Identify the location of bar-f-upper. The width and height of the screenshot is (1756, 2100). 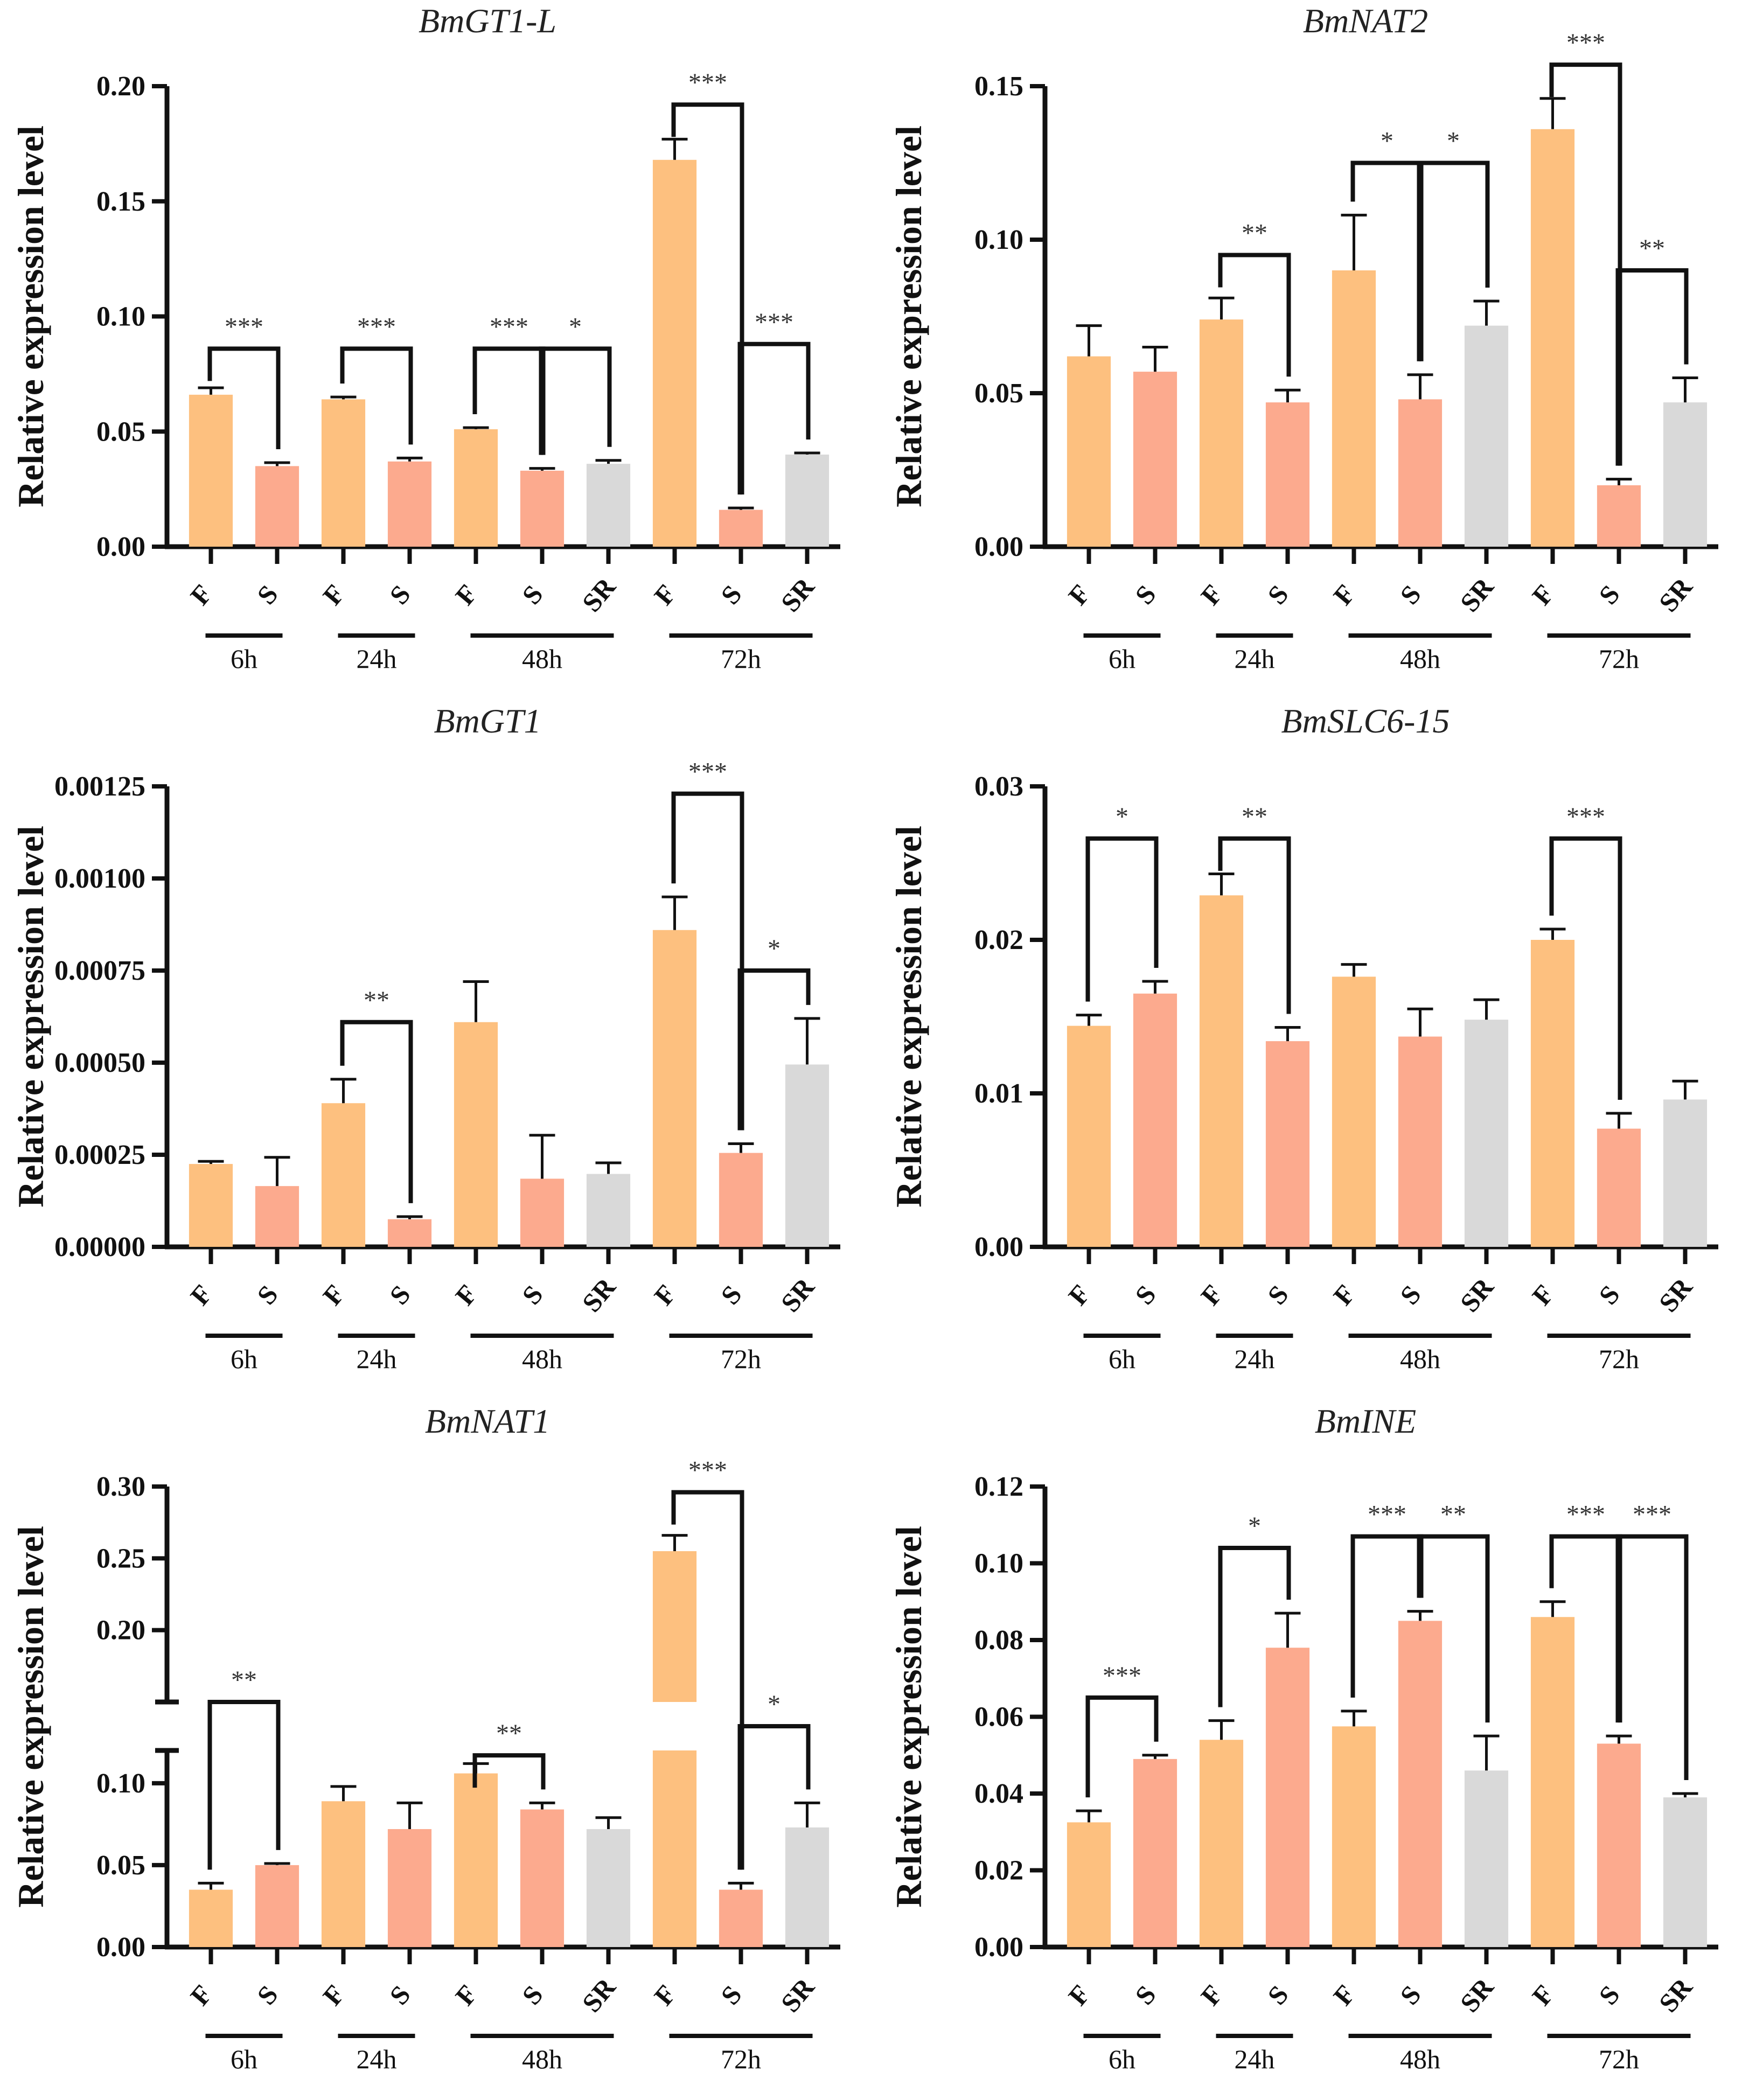
(674, 1626).